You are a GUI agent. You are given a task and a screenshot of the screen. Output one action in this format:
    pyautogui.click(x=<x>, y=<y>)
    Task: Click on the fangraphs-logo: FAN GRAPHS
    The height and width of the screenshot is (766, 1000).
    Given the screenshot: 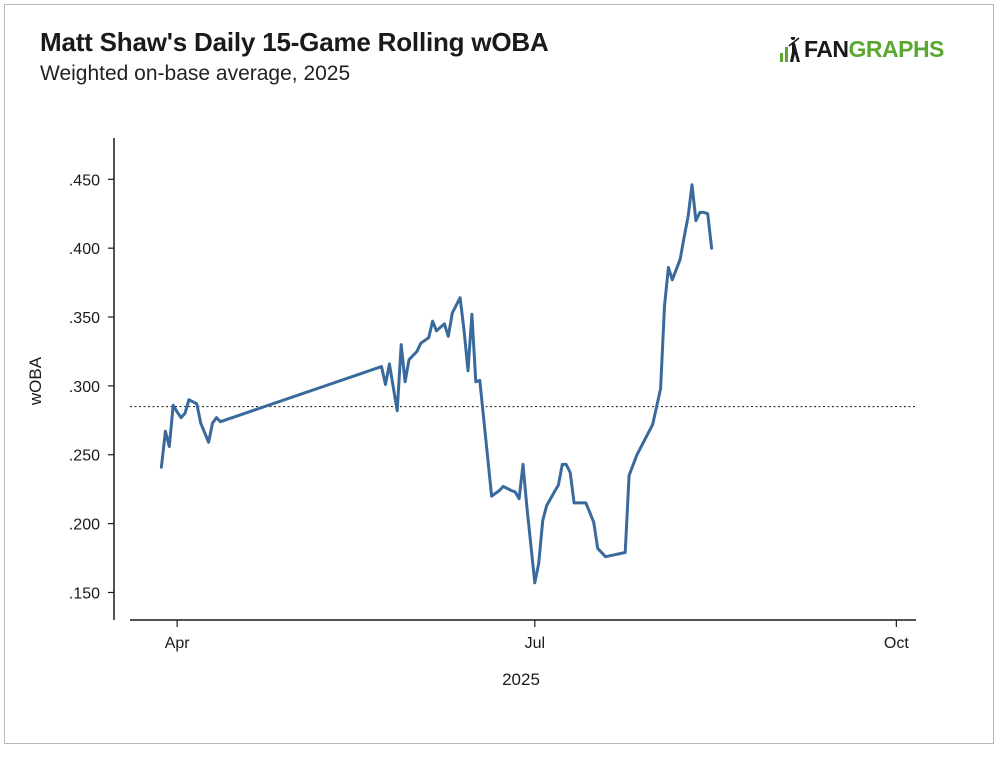 What is the action you would take?
    pyautogui.click(x=862, y=49)
    